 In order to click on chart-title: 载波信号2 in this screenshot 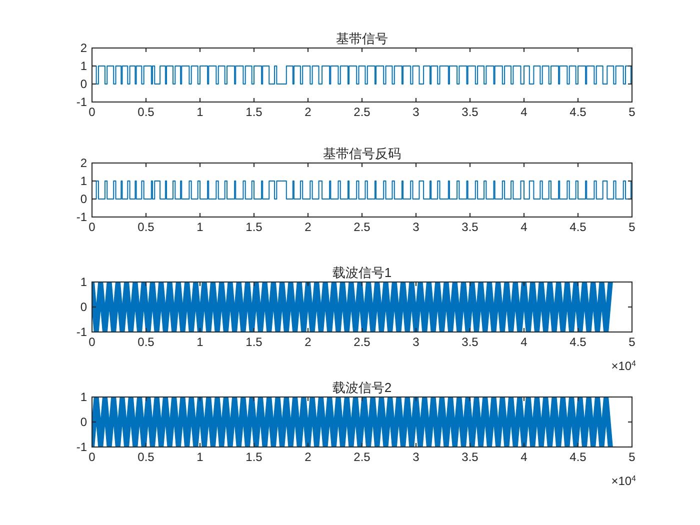, I will do `click(362, 387)`.